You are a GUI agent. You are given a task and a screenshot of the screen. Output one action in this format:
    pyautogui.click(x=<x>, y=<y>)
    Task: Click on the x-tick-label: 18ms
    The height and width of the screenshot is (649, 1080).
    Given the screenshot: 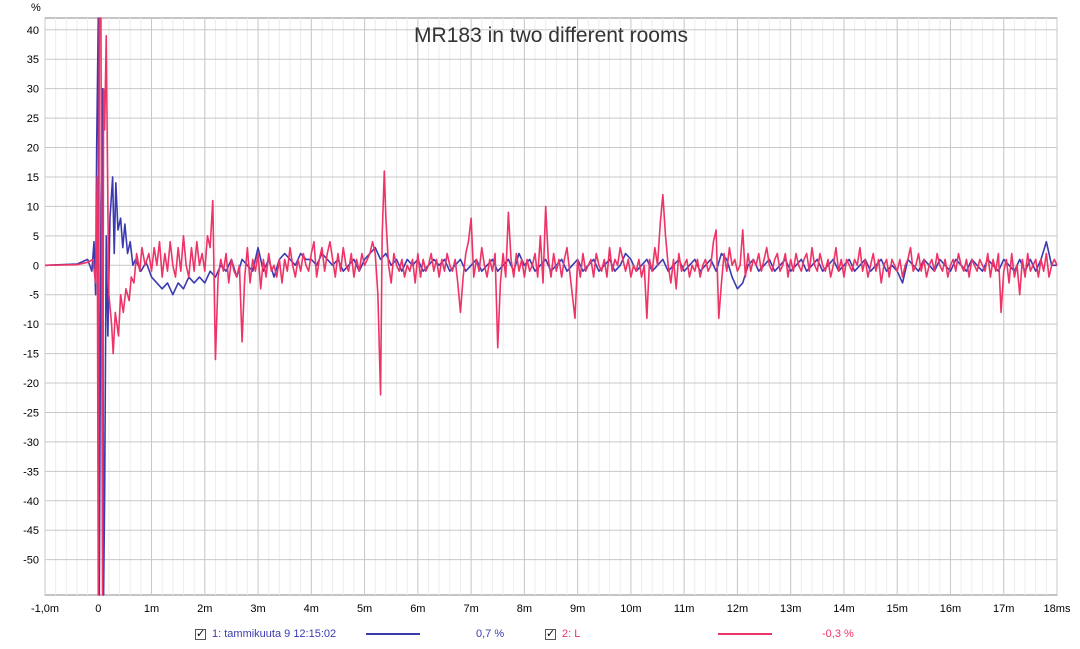 What is the action you would take?
    pyautogui.click(x=1057, y=609)
    